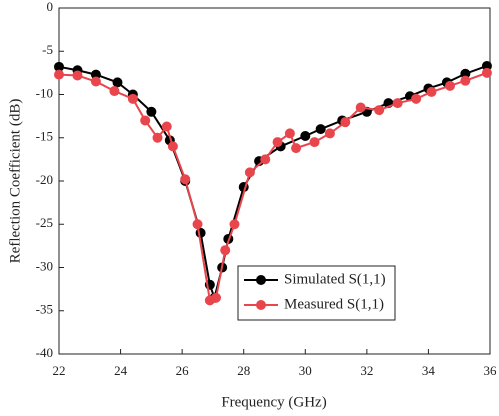 The height and width of the screenshot is (416, 499). What do you see at coordinates (44, 179) in the screenshot?
I see `y-tick-label: -20` at bounding box center [44, 179].